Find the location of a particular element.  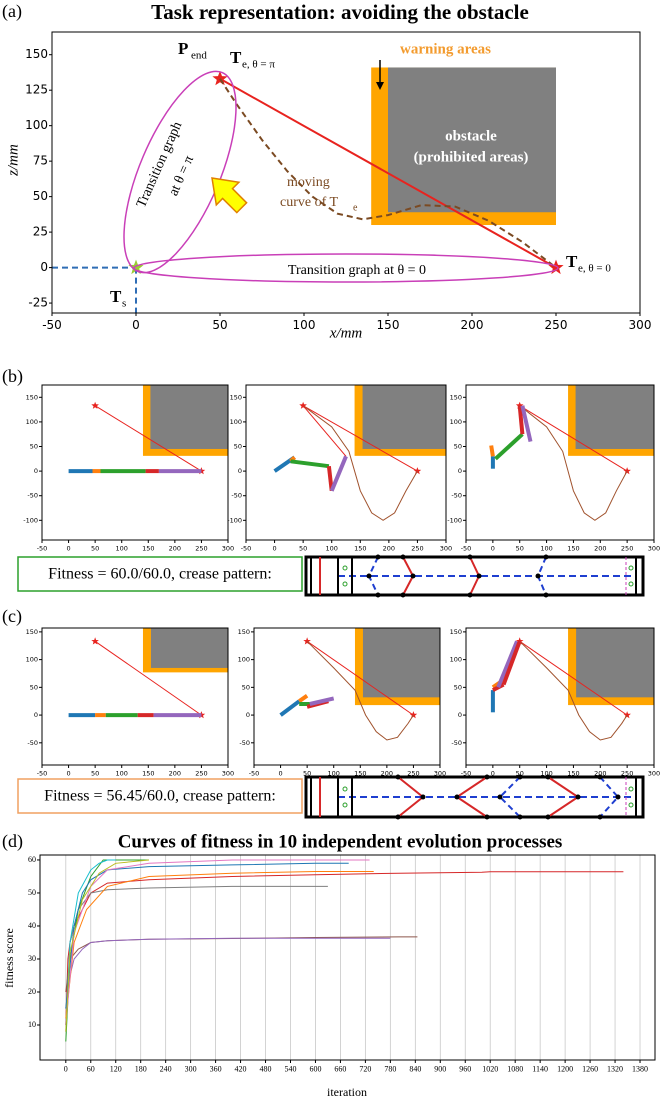

annotation: e is located at coordinates (355, 207).